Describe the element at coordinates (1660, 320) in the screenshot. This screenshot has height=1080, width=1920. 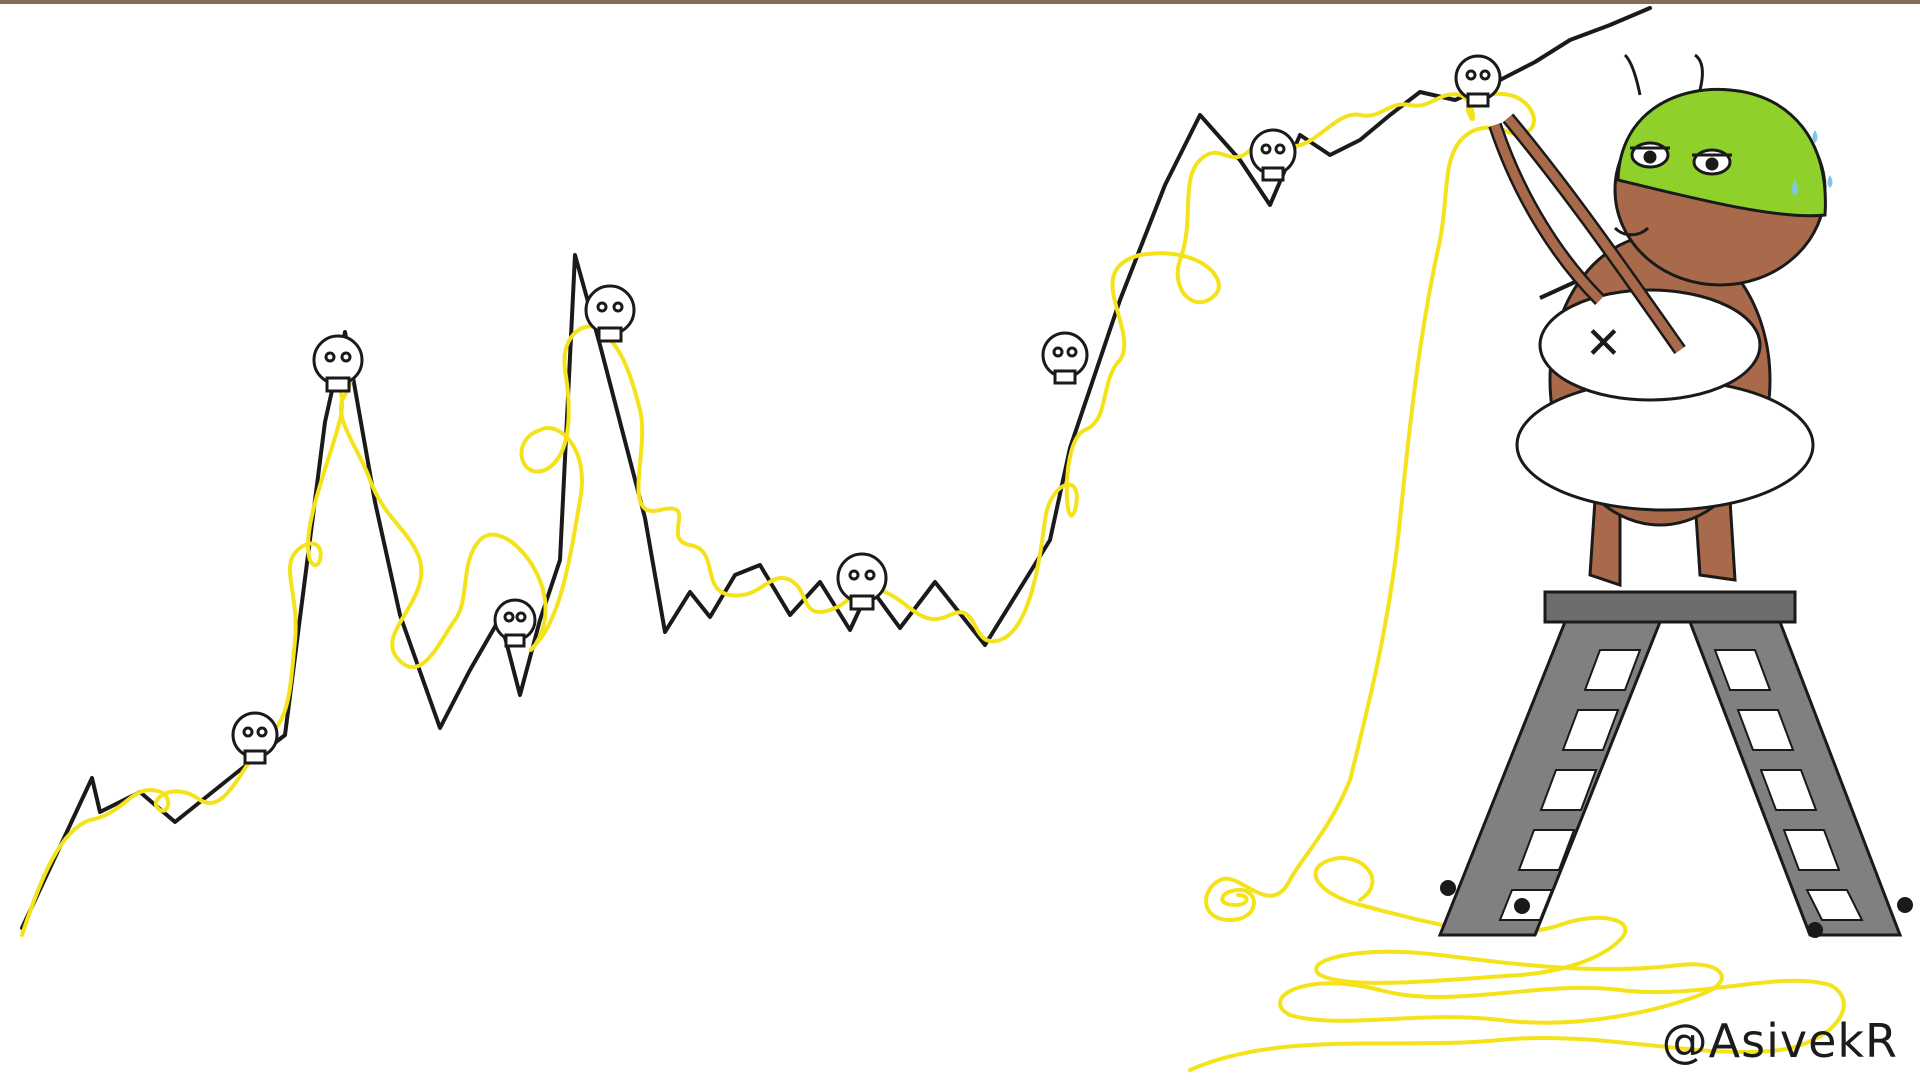
I see `character-figure: ✕` at that location.